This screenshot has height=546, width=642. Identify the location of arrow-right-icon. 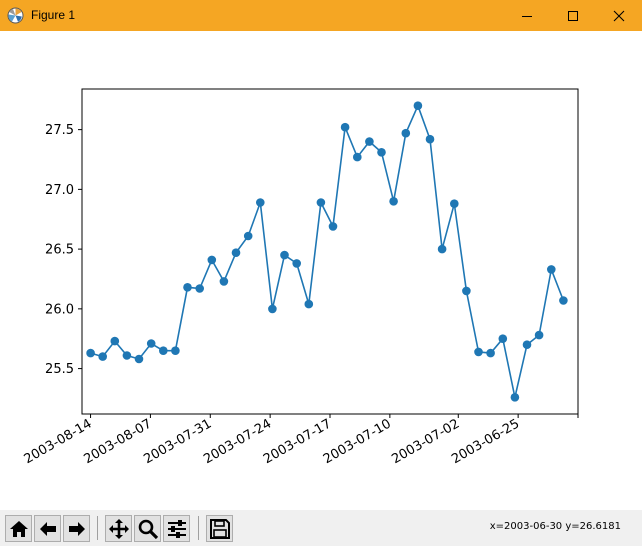
(76, 528).